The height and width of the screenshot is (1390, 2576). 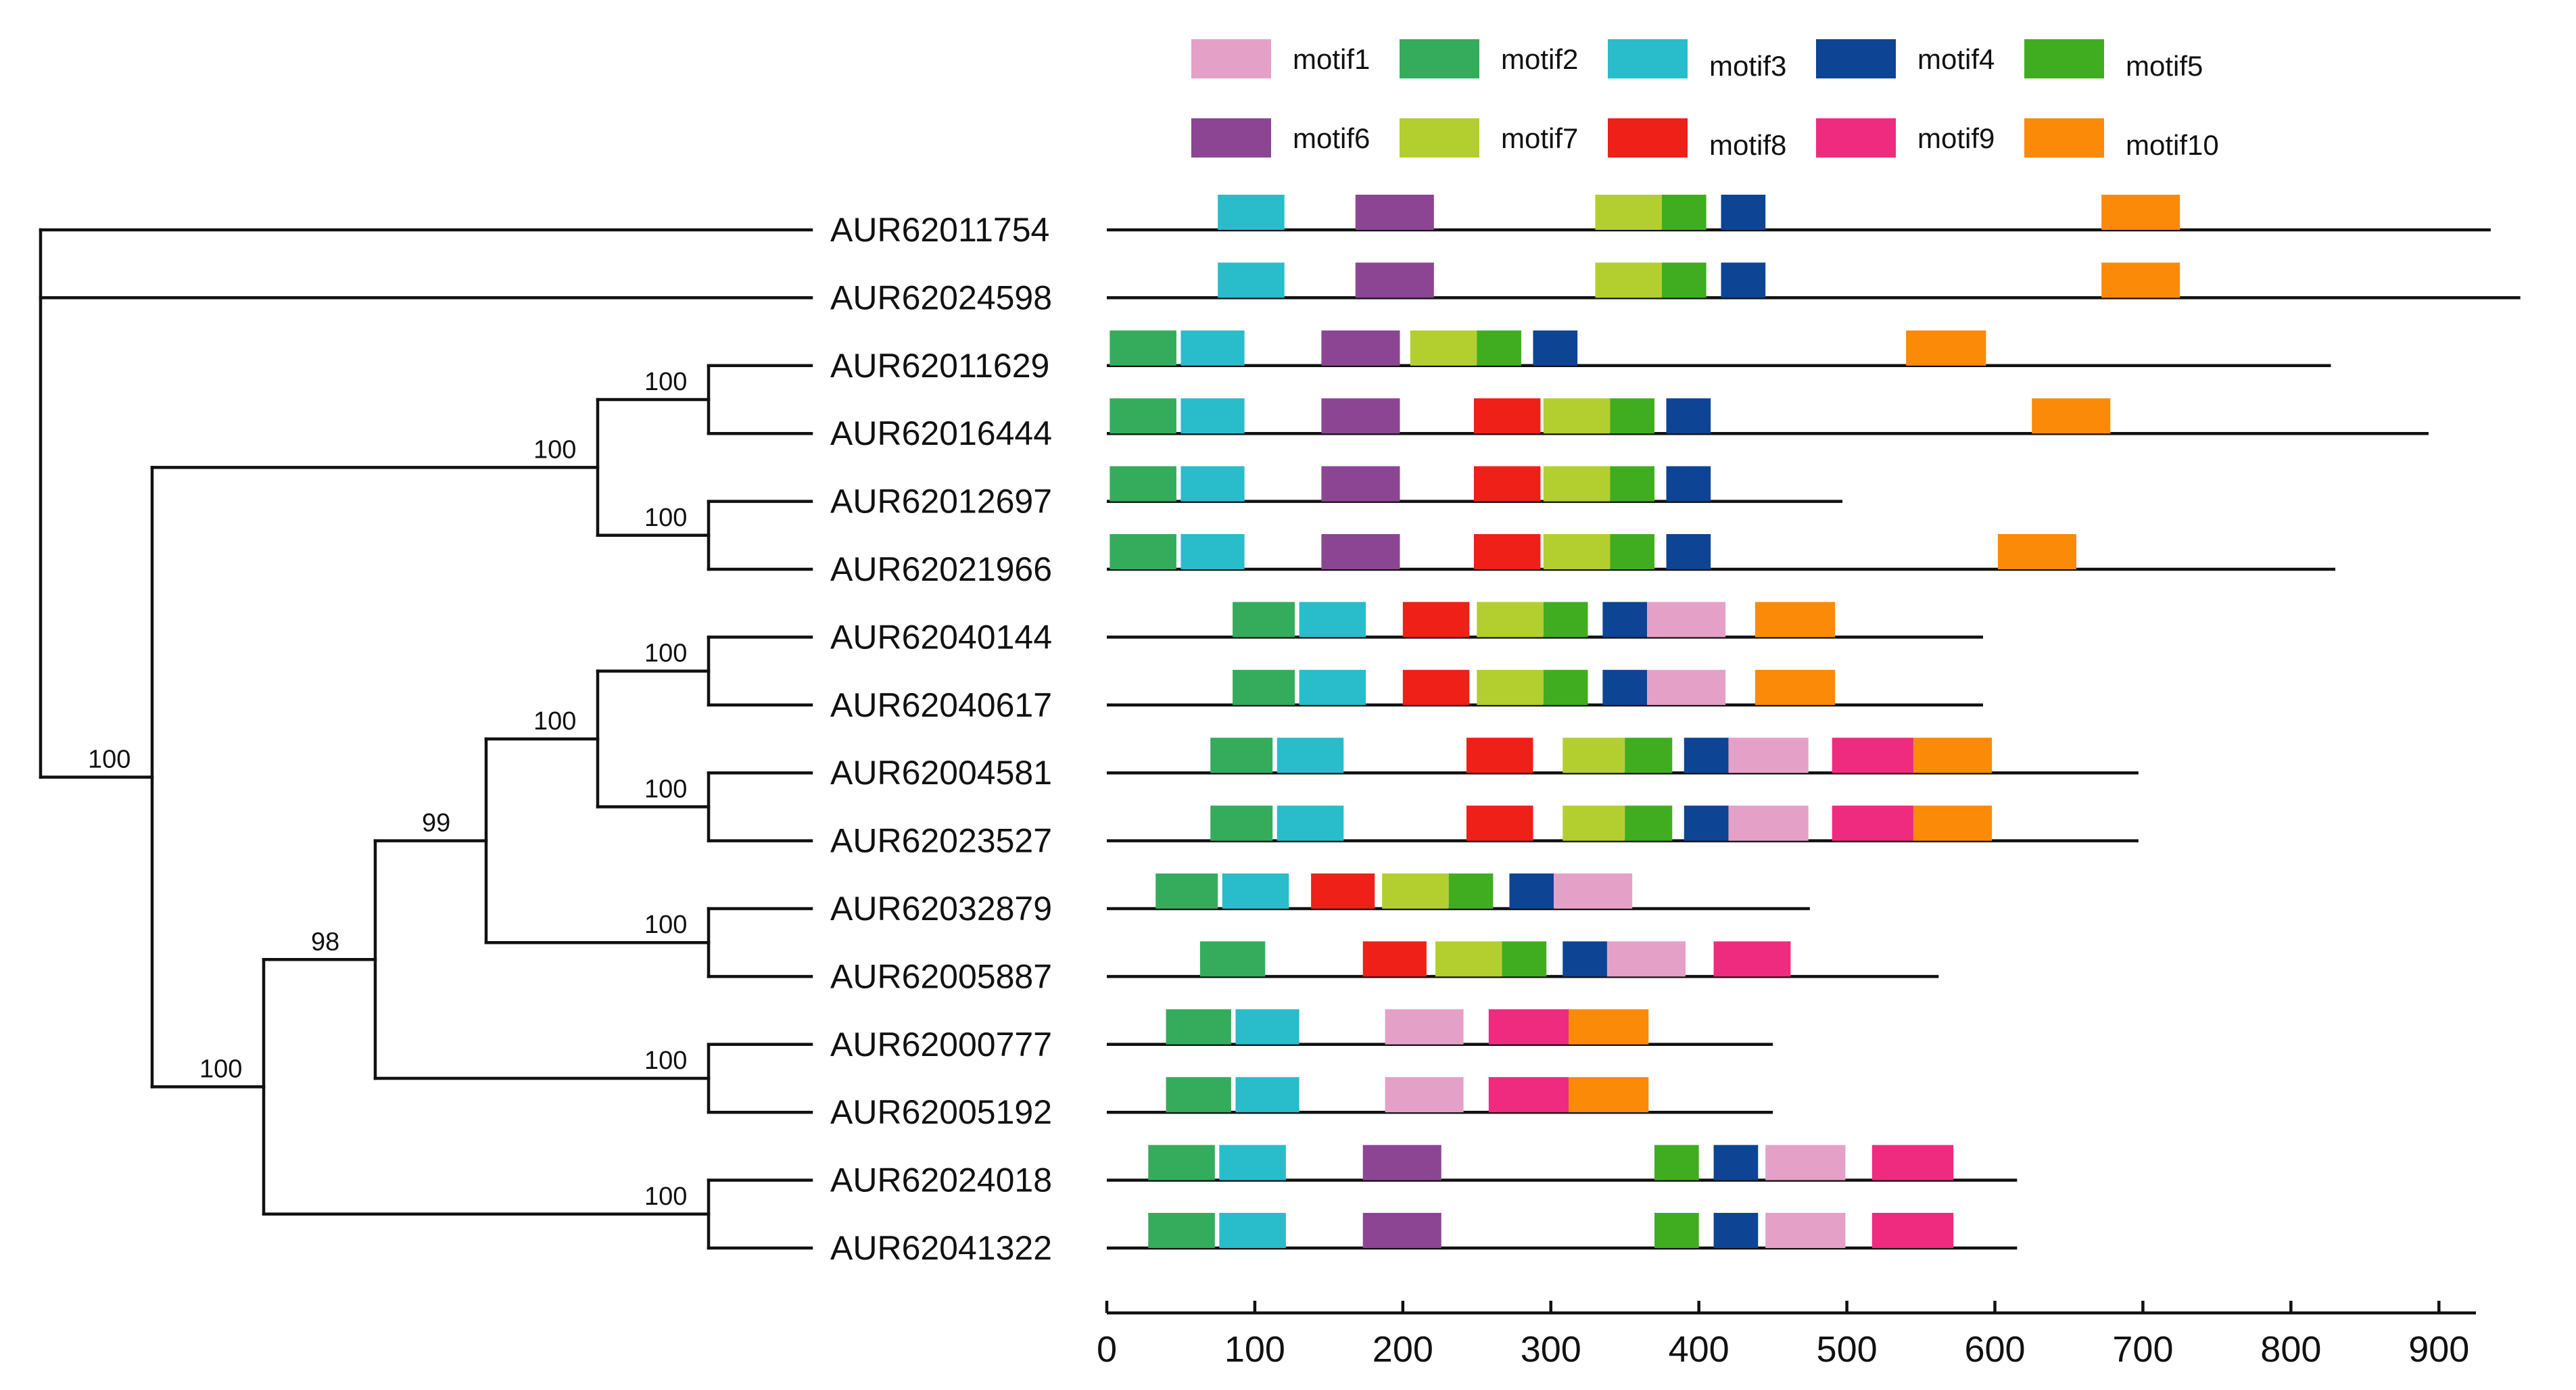 I want to click on sequence-row: AUR62021966, so click(x=1583, y=561).